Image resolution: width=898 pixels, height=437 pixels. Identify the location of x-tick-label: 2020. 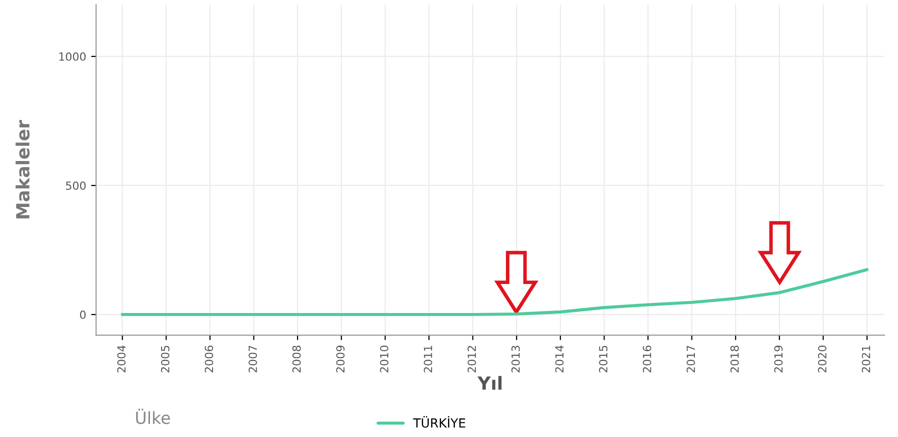
(822, 359).